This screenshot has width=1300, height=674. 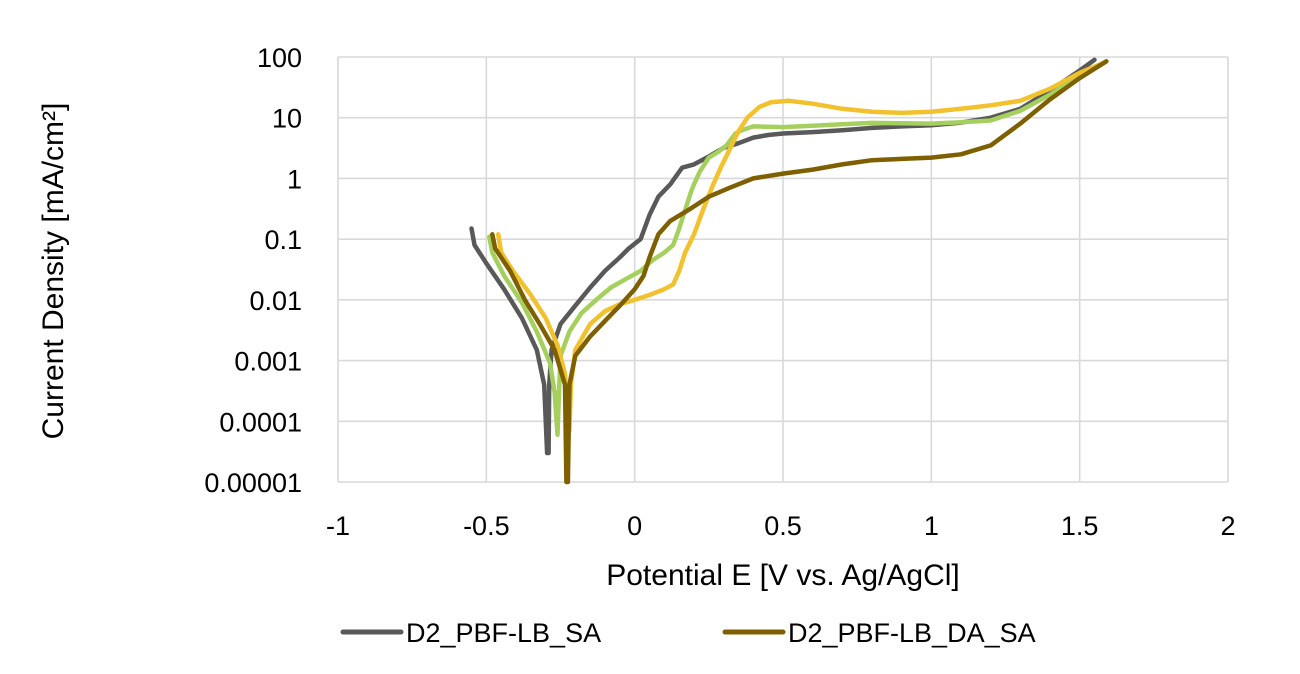 I want to click on x-tick-label: 0, so click(x=634, y=526).